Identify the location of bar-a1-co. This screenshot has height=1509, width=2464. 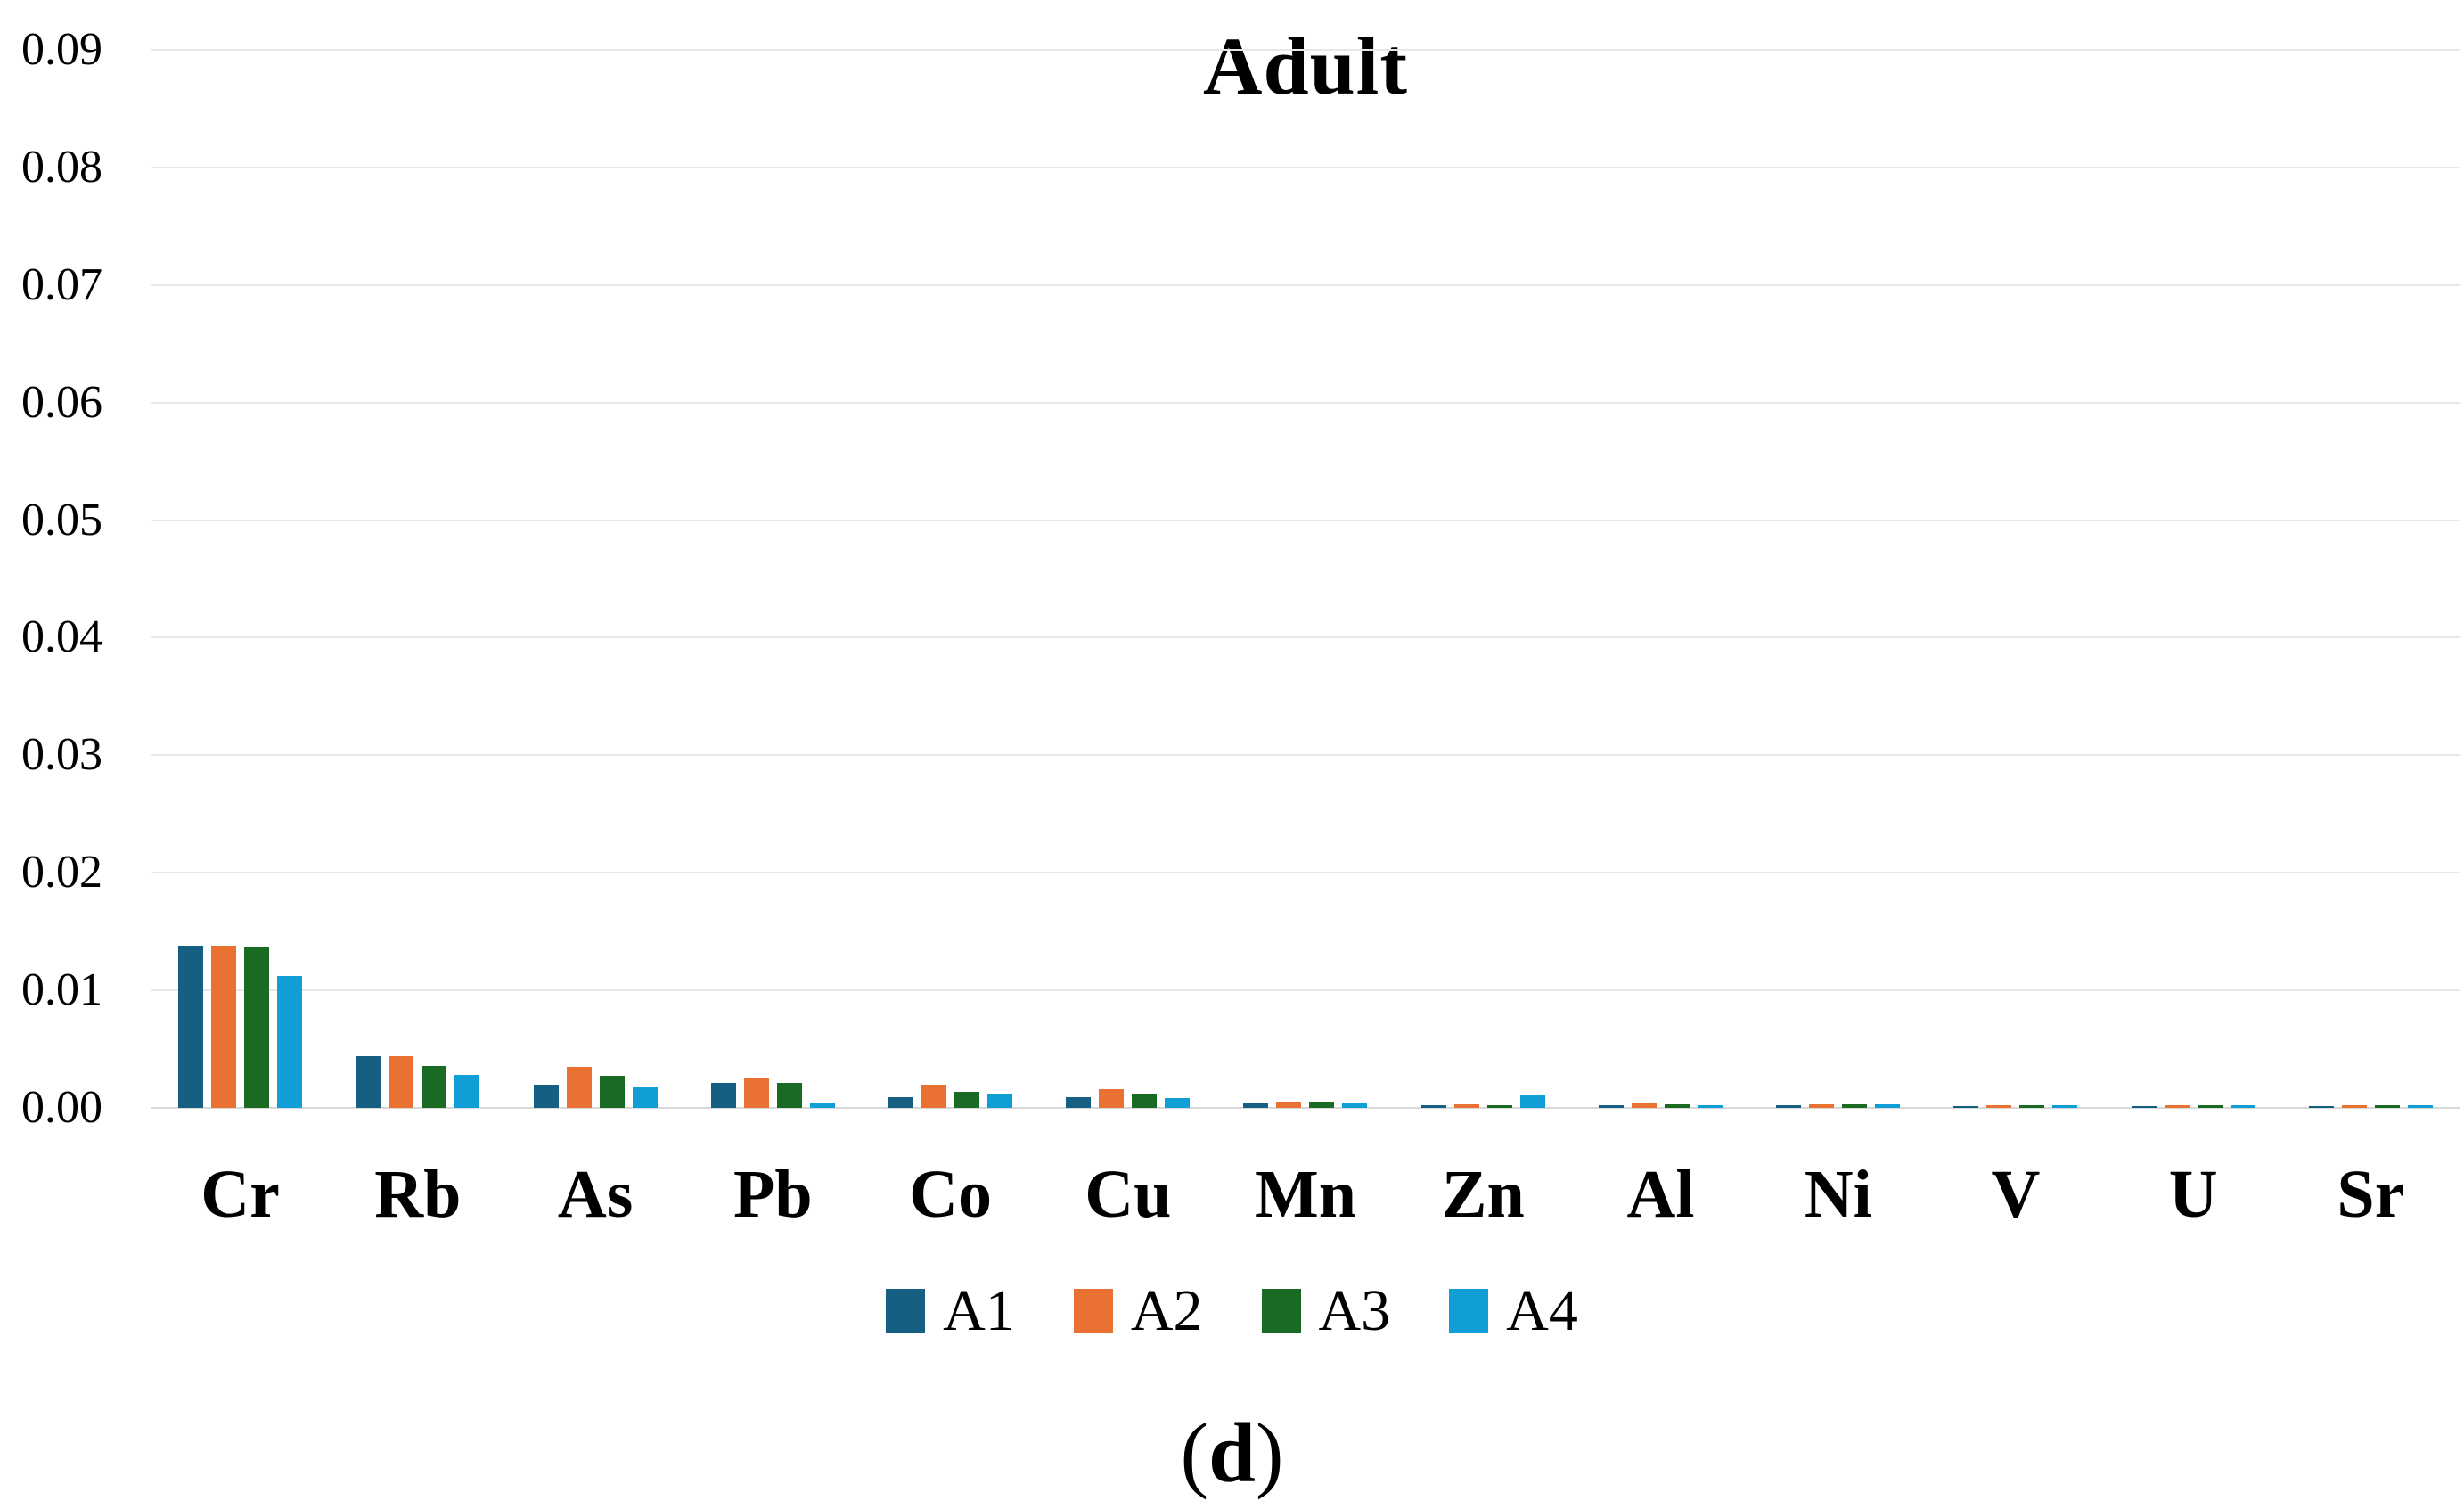
(901, 1102).